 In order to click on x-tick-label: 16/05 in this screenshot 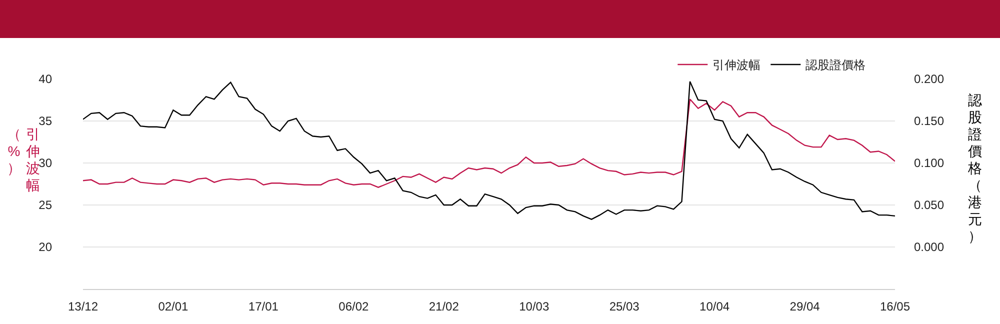, I will do `click(895, 306)`.